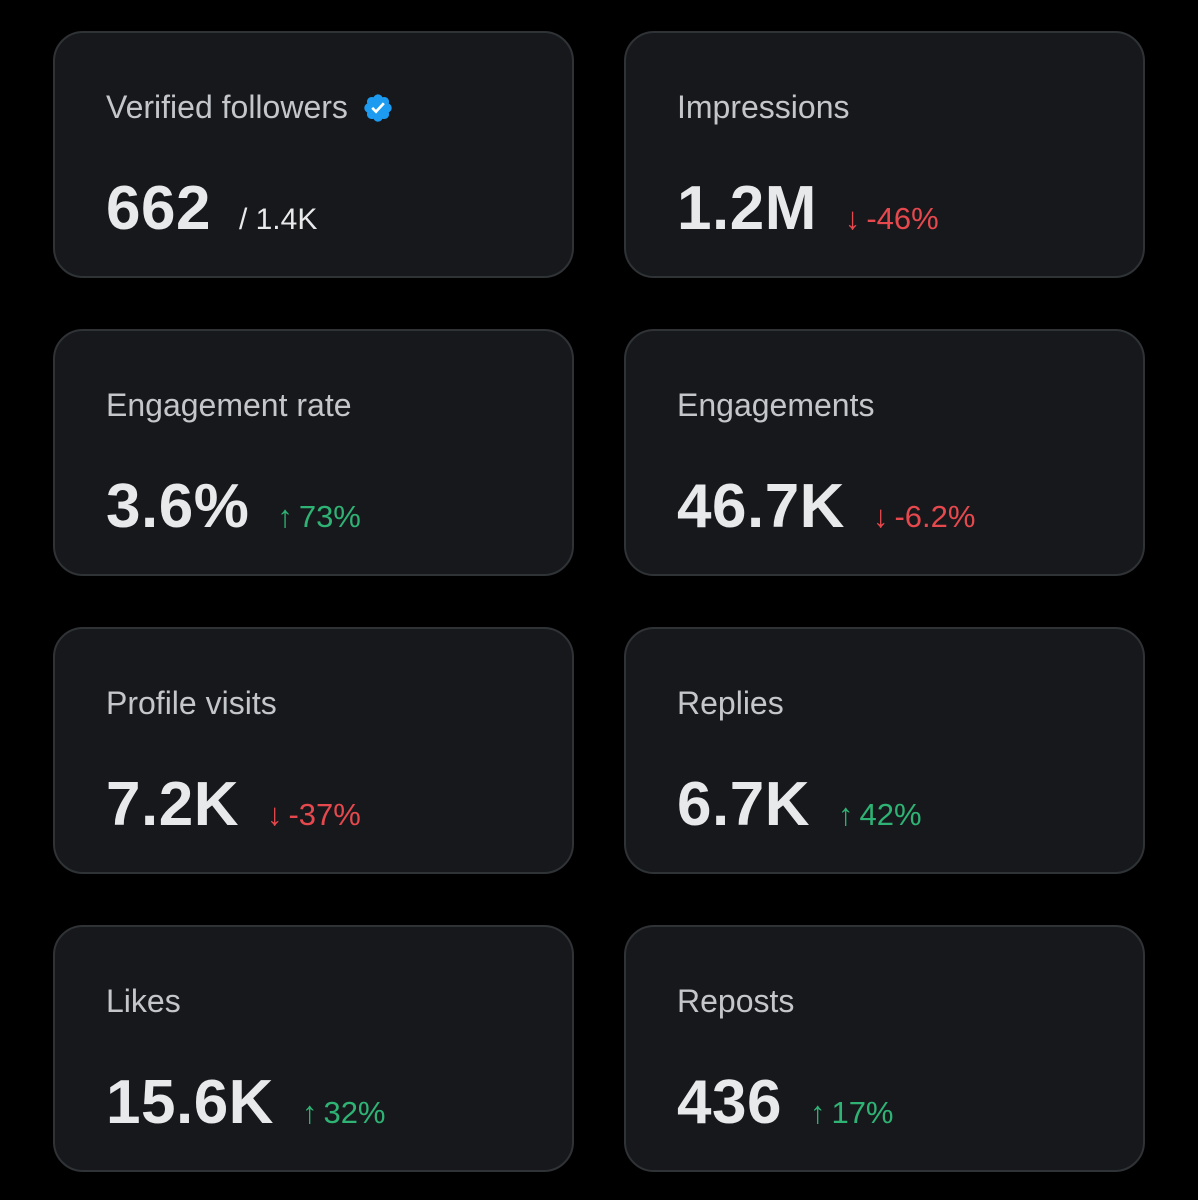 The width and height of the screenshot is (1198, 1200). Describe the element at coordinates (324, 814) in the screenshot. I see `metric-change-value: -37%` at that location.